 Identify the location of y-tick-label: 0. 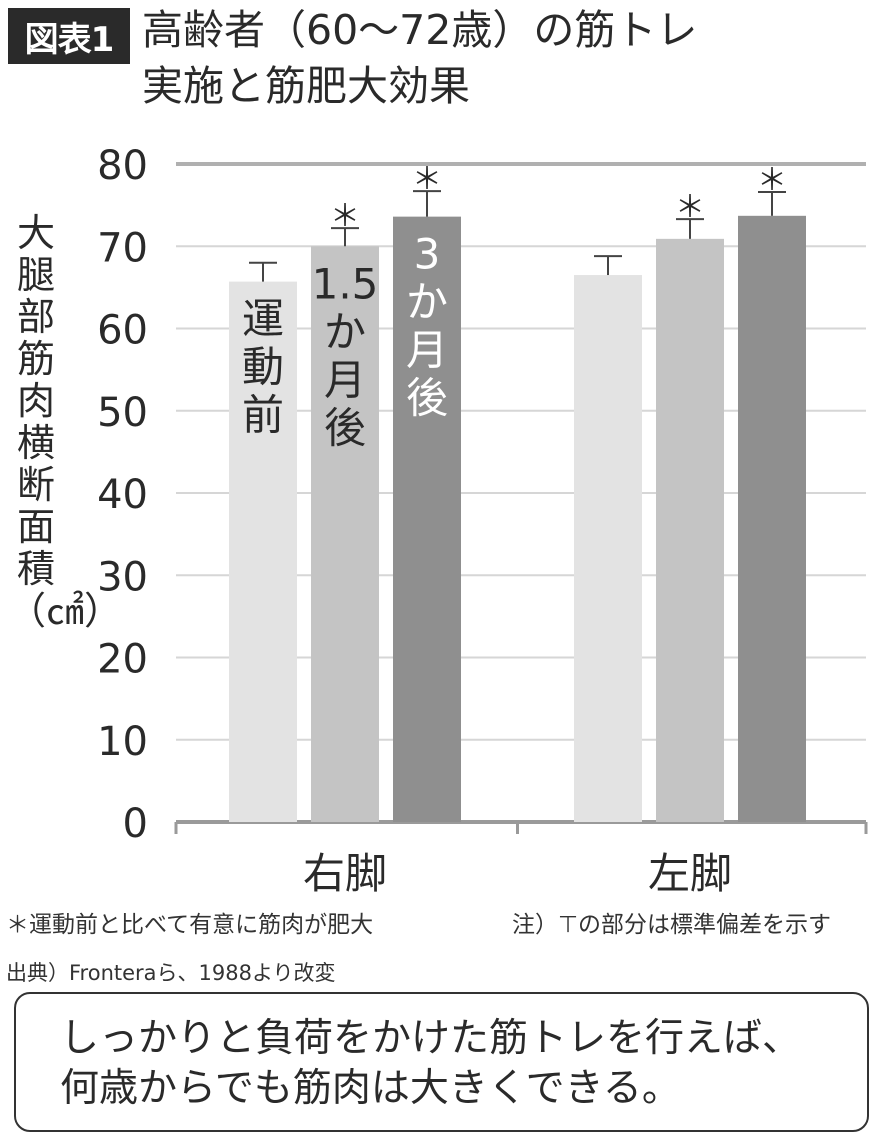
(135, 824).